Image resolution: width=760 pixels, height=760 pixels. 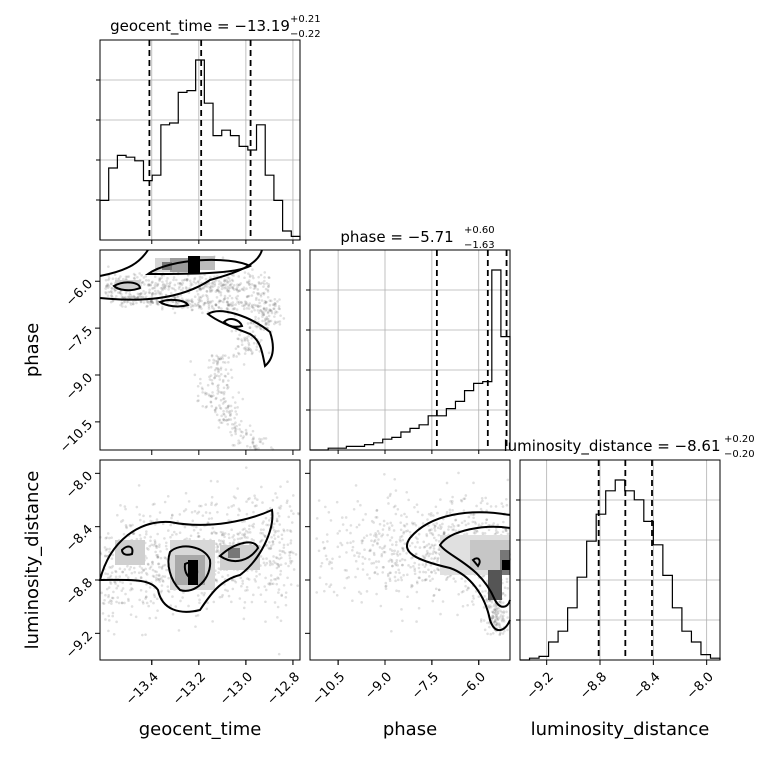 What do you see at coordinates (620, 570) in the screenshot?
I see `histogram-luminosity_distance` at bounding box center [620, 570].